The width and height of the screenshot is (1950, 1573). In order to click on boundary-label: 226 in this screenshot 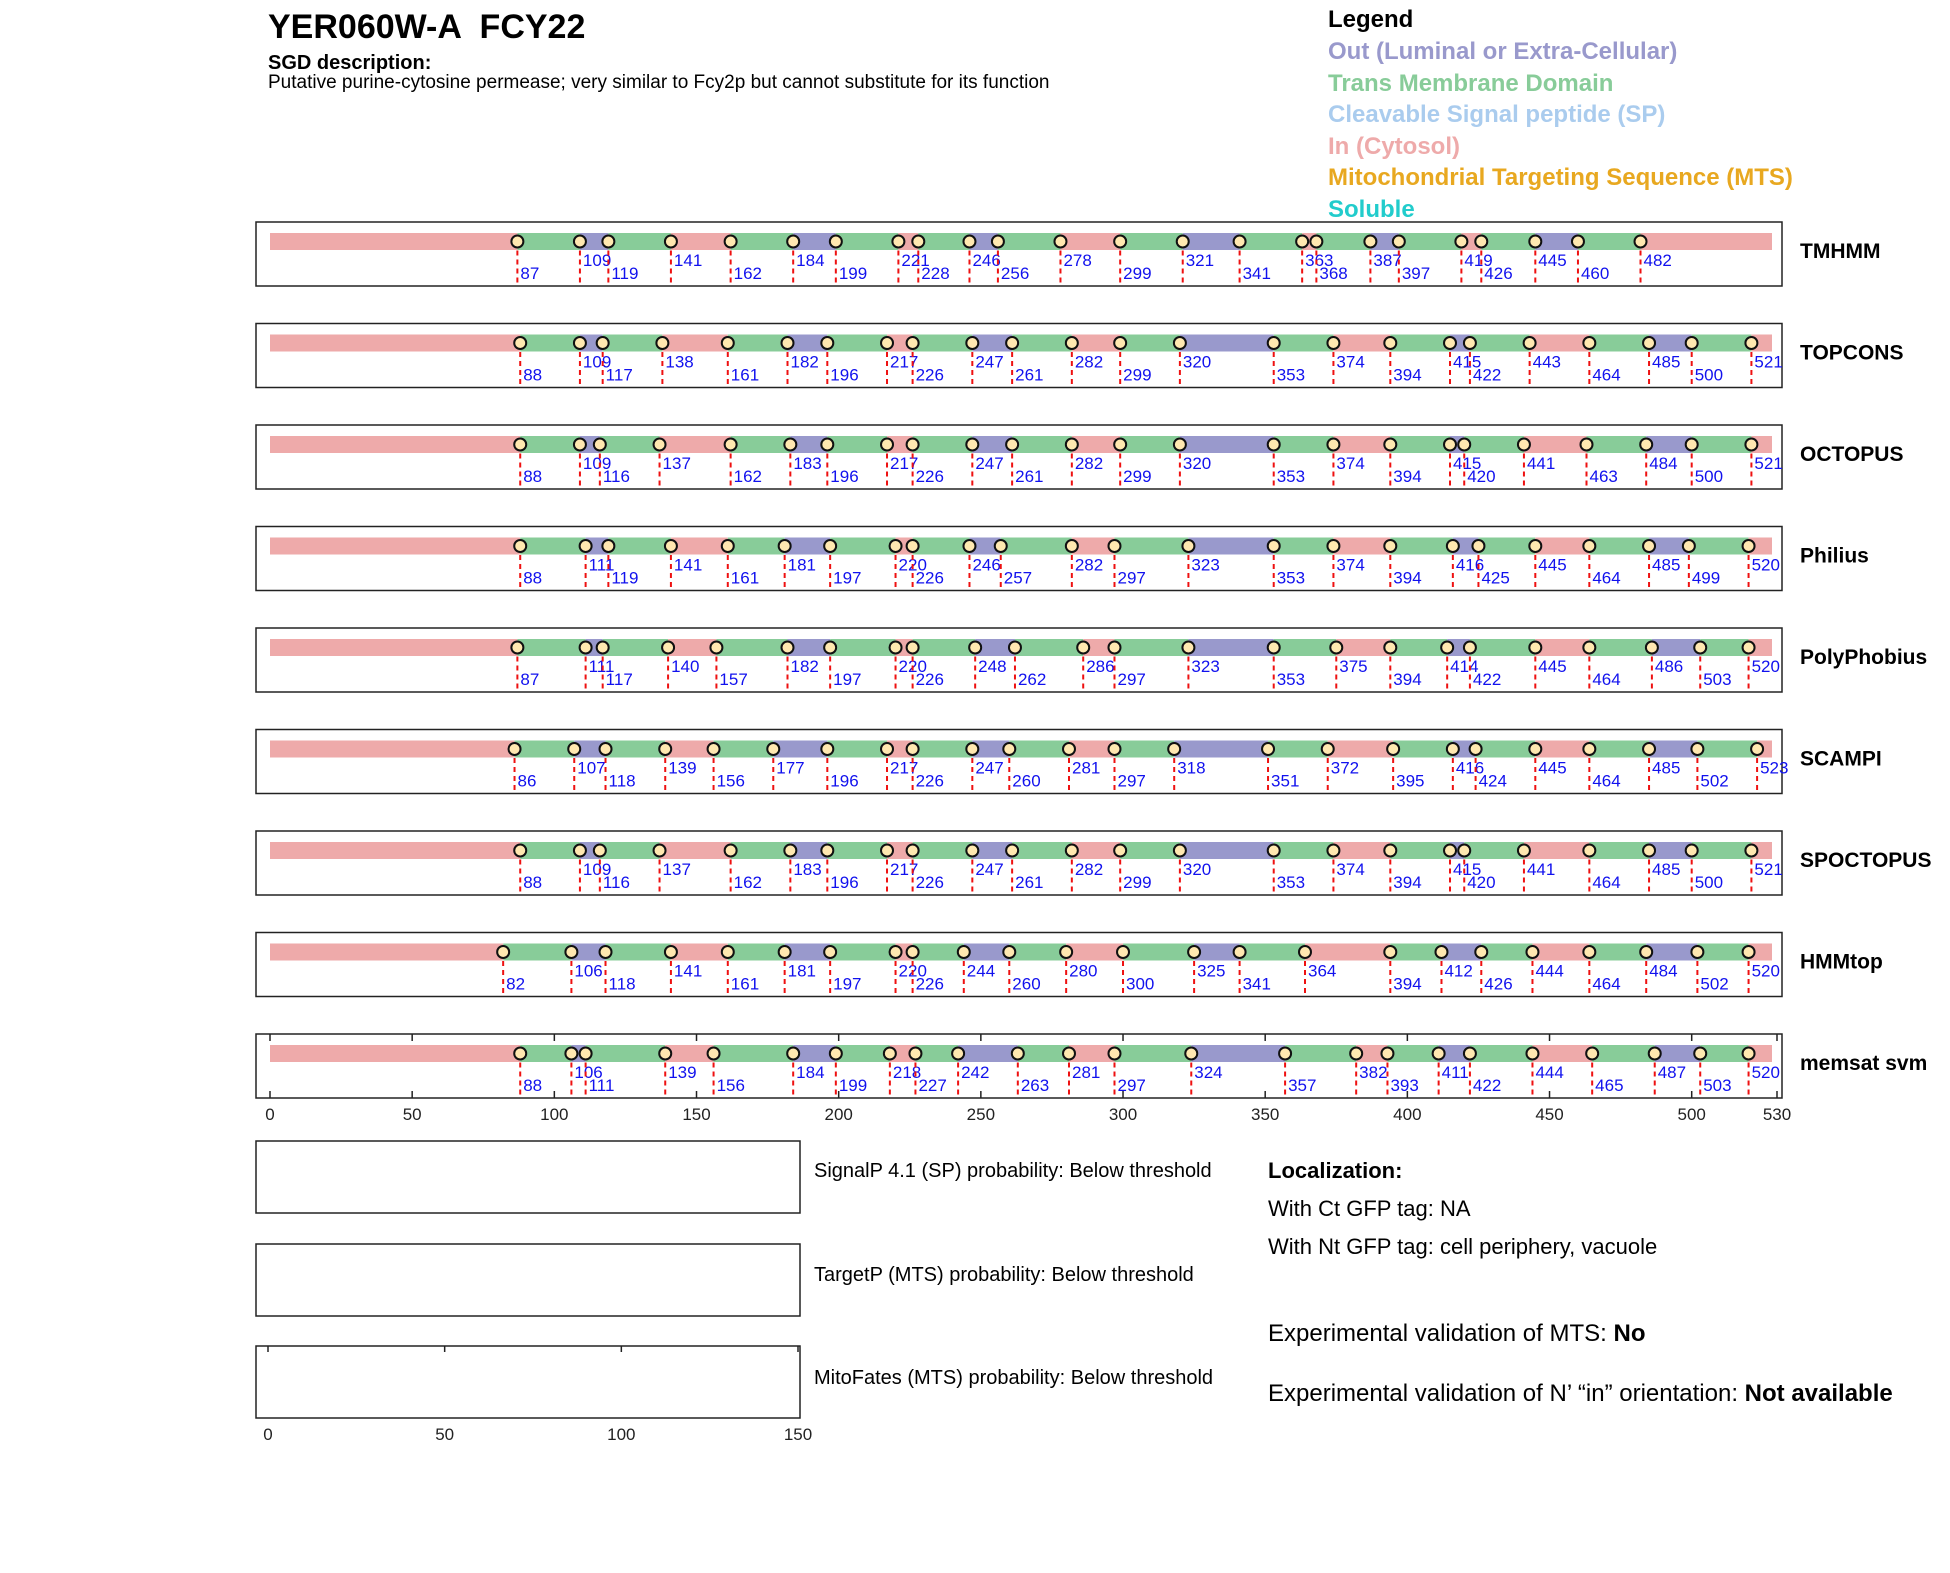, I will do `click(930, 578)`.